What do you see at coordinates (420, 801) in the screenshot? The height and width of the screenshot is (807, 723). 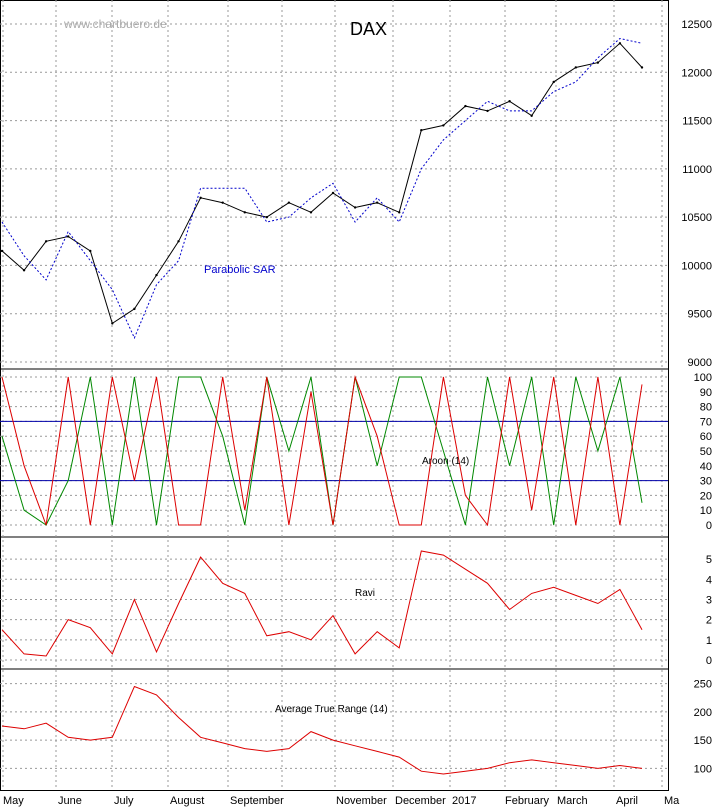 I see `month-label: December` at bounding box center [420, 801].